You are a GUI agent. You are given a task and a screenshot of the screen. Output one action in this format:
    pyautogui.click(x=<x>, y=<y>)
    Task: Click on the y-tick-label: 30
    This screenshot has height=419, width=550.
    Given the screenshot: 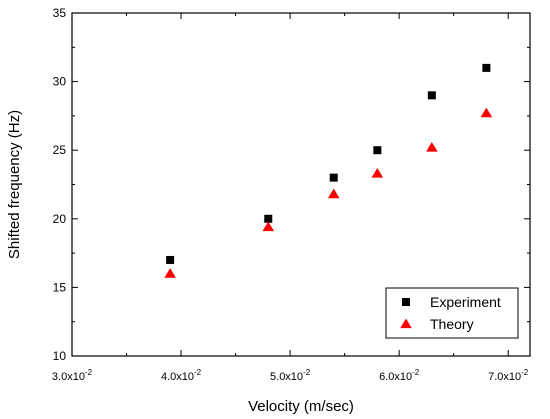 What is the action you would take?
    pyautogui.click(x=60, y=82)
    